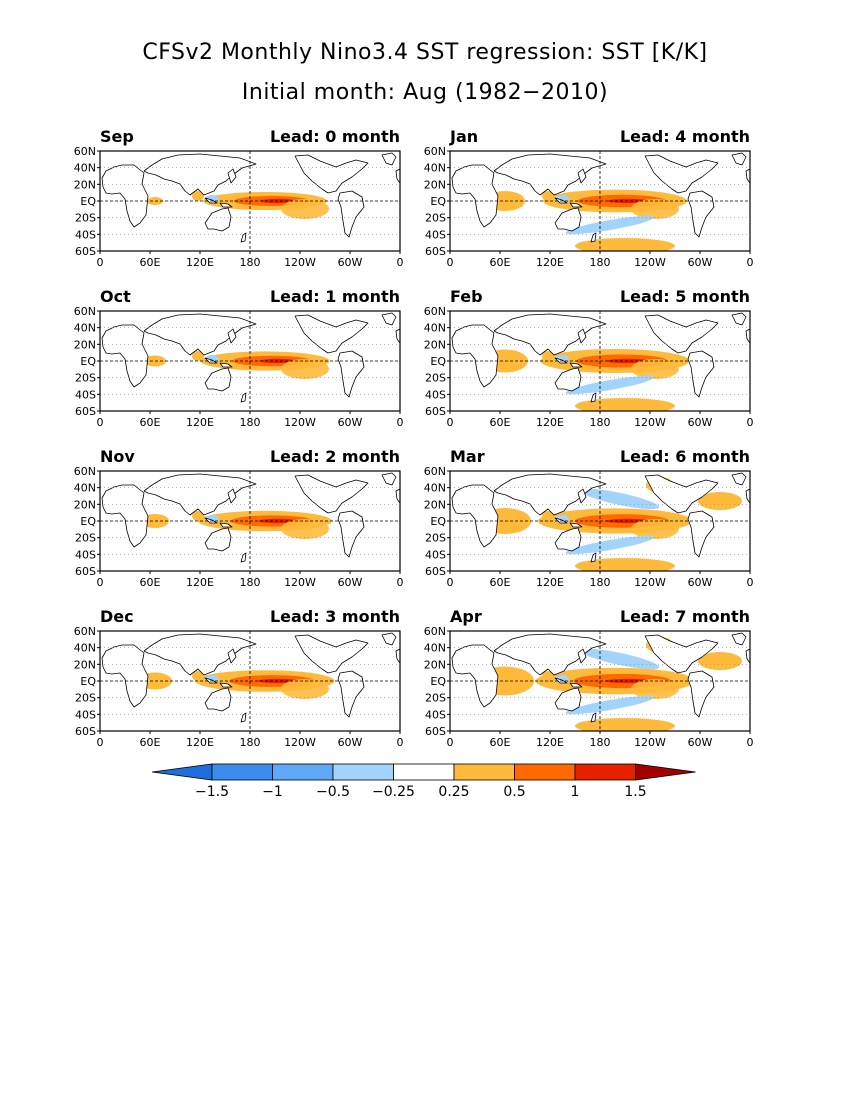  Describe the element at coordinates (250, 197) in the screenshot. I see `sst-regression-field` at that location.